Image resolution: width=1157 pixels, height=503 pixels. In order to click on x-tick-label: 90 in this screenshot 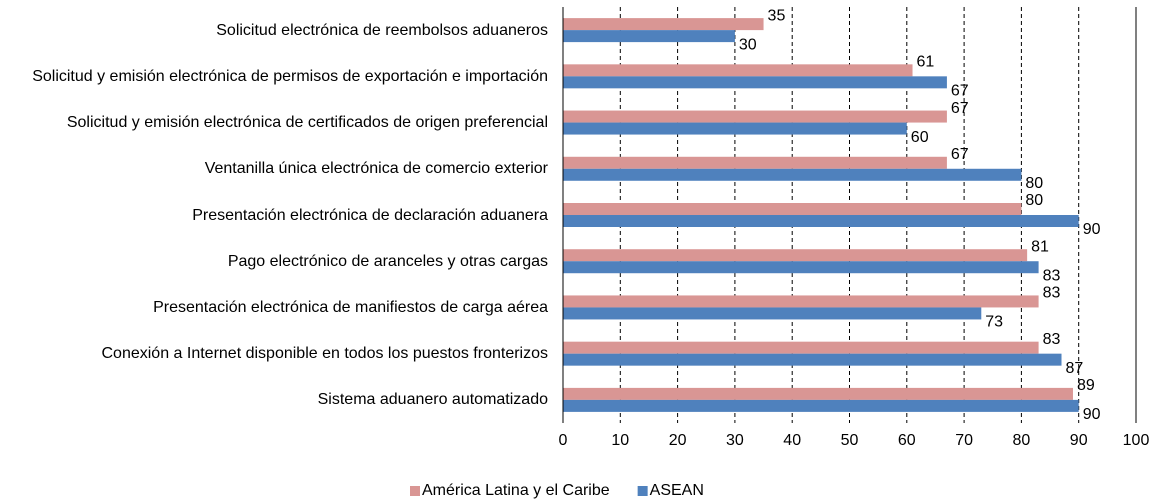, I will do `click(1079, 440)`.